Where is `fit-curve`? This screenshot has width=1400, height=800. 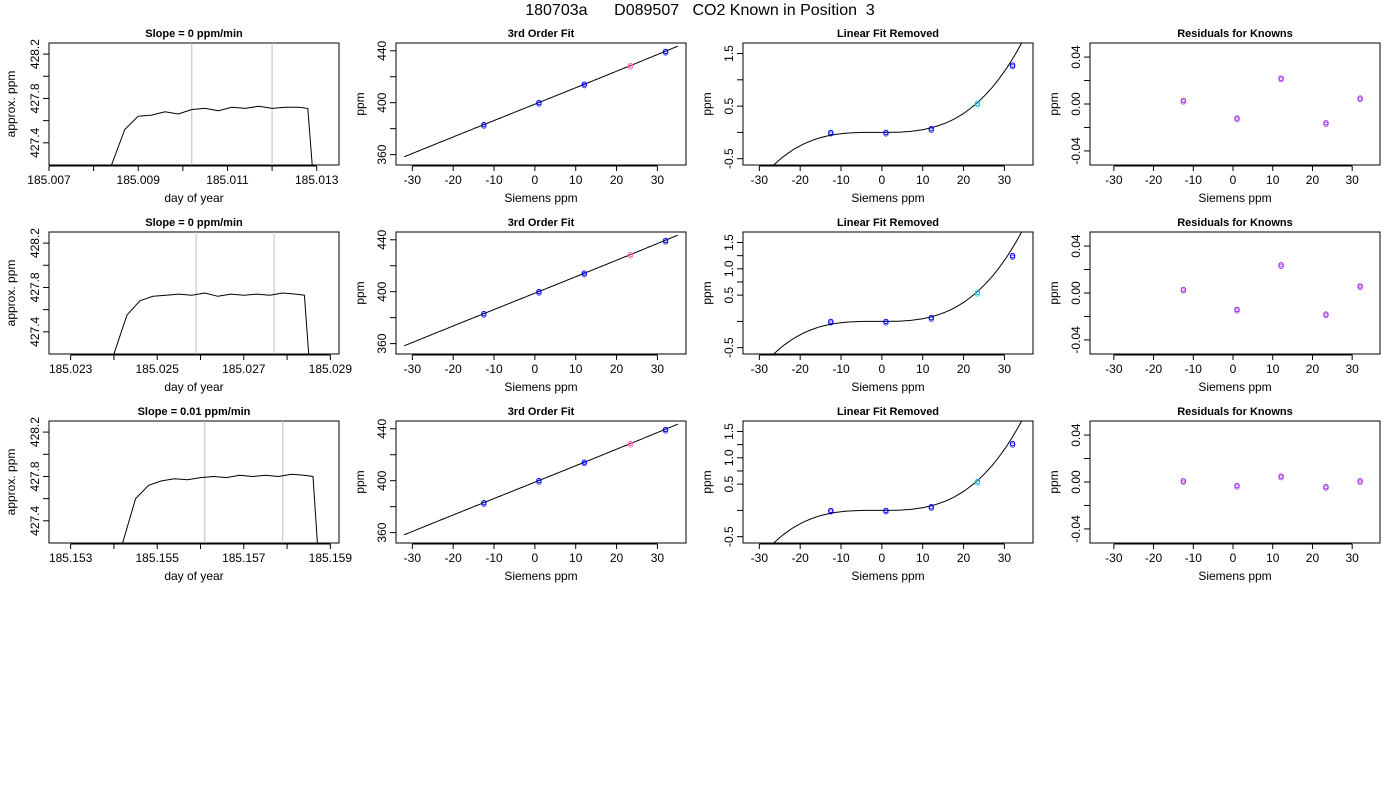 fit-curve is located at coordinates (897, 482).